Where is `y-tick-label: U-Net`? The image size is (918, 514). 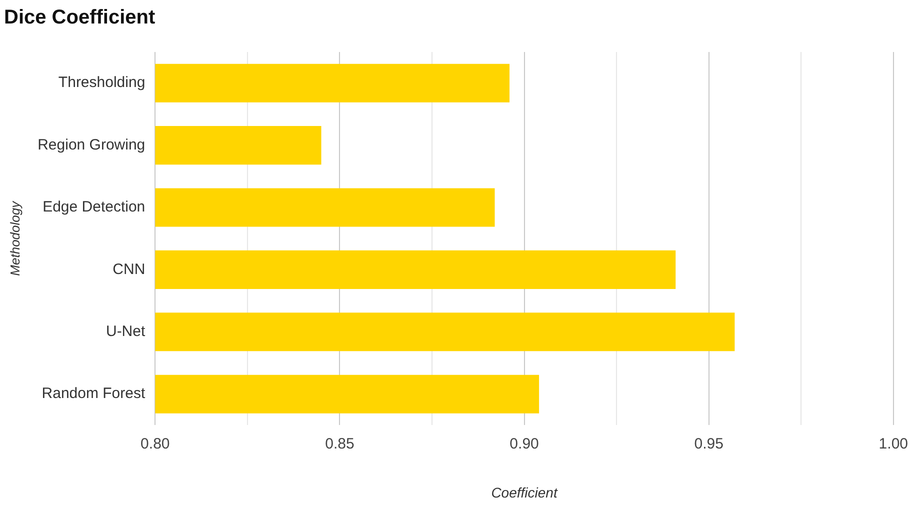 y-tick-label: U-Net is located at coordinates (126, 331).